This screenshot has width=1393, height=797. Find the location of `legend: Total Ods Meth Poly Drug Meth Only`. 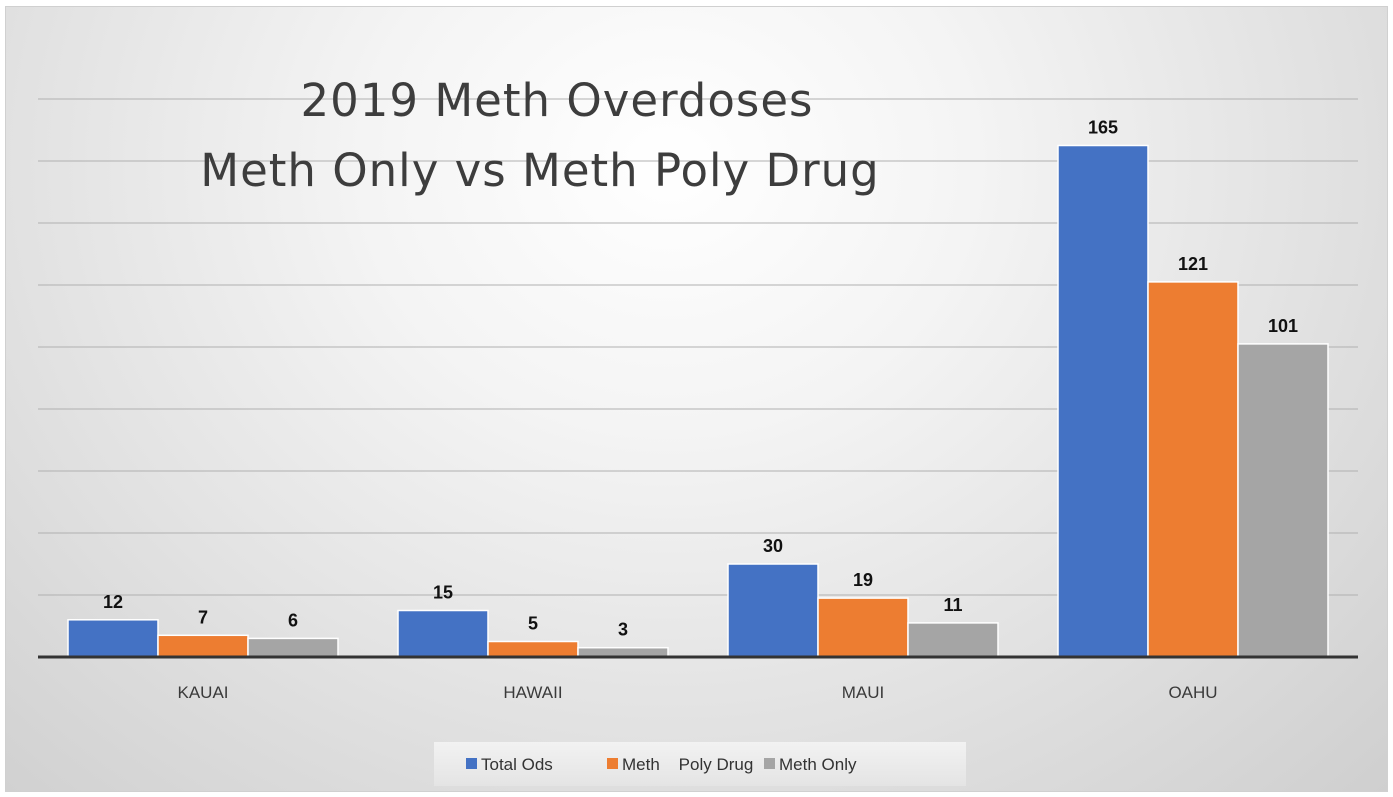

legend: Total Ods Meth Poly Drug Meth Only is located at coordinates (700, 764).